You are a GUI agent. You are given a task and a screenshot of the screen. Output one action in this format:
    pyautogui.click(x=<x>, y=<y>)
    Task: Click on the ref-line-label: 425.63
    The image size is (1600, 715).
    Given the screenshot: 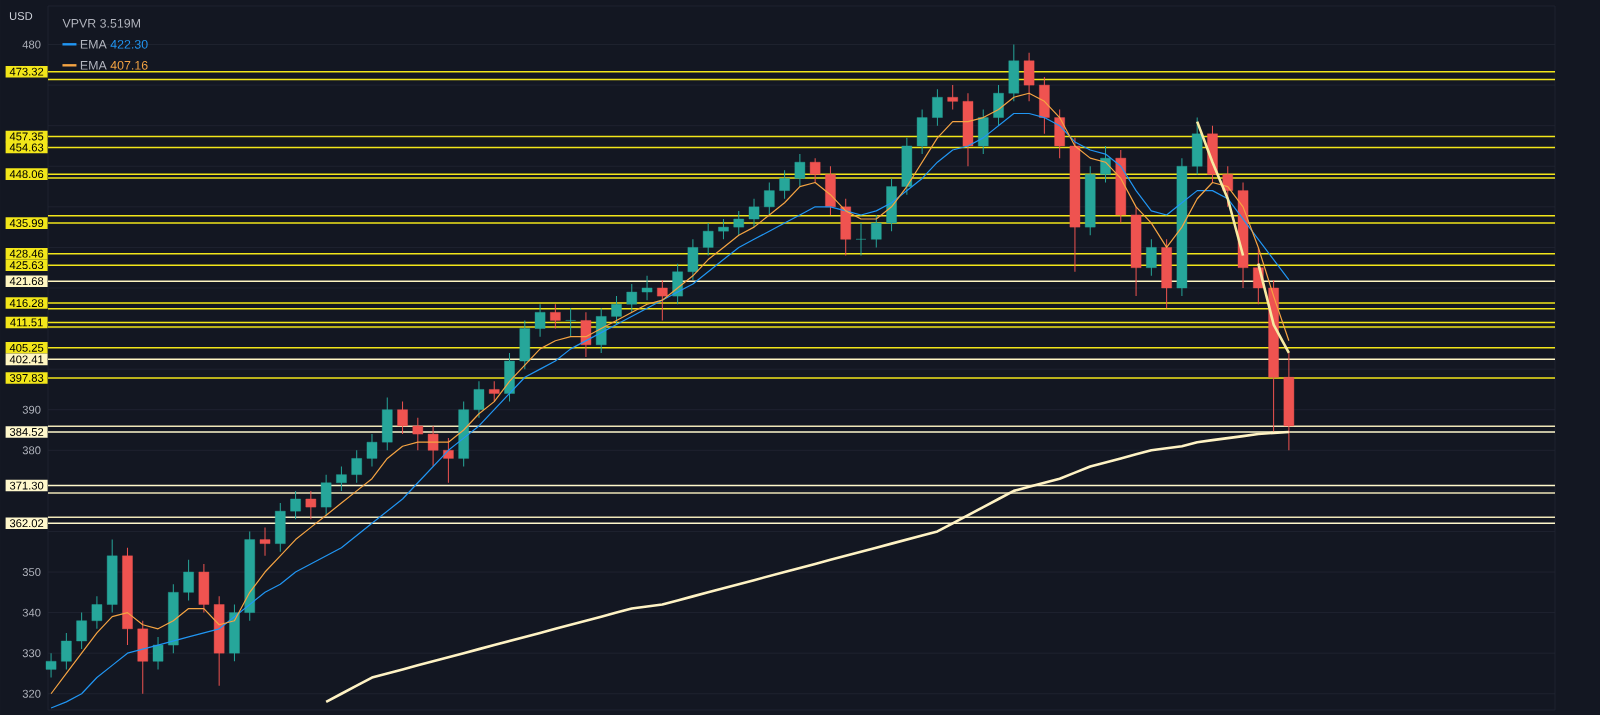 What is the action you would take?
    pyautogui.click(x=26, y=265)
    